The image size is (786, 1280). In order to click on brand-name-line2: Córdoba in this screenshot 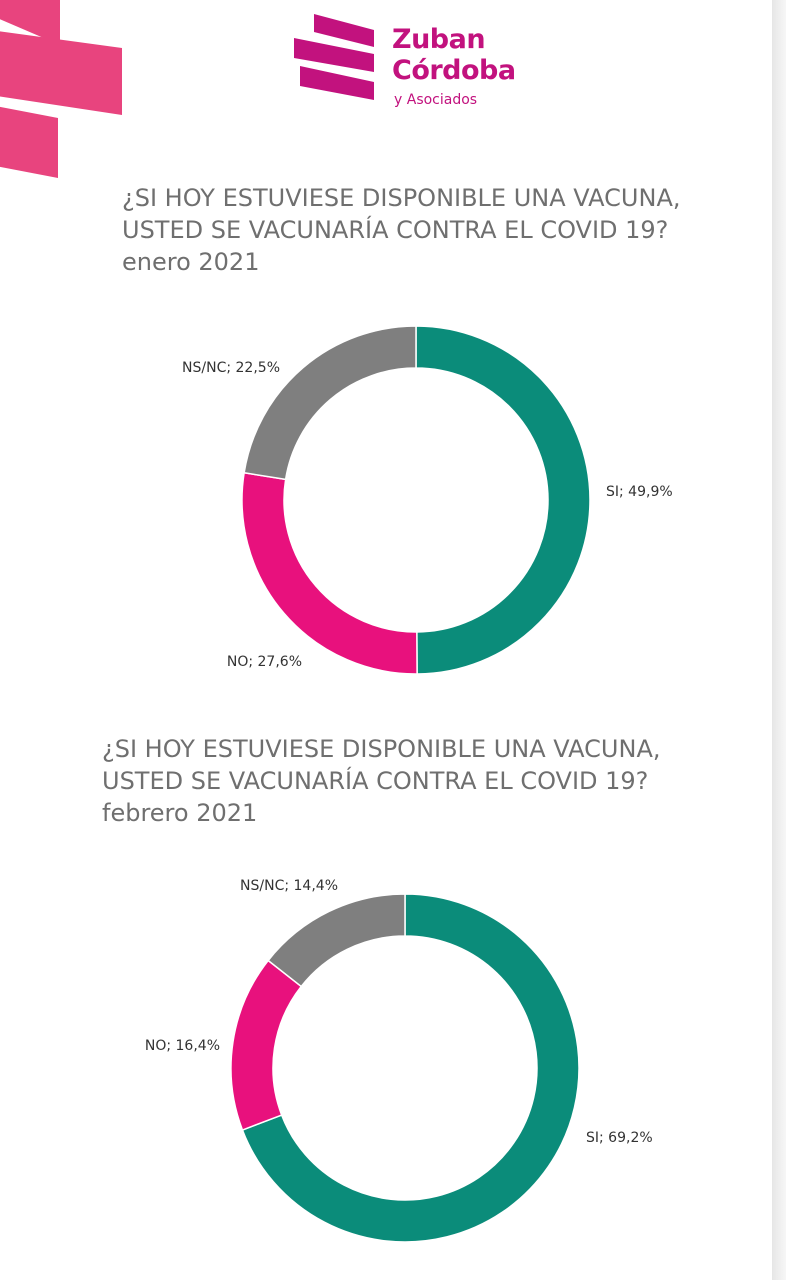, I will do `click(454, 70)`.